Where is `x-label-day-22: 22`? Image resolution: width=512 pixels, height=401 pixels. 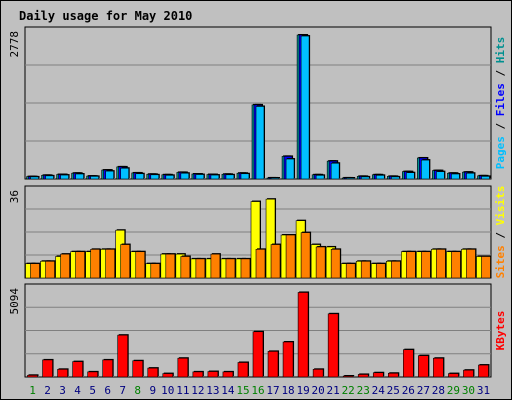 x-label-day-22: 22 is located at coordinates (348, 390).